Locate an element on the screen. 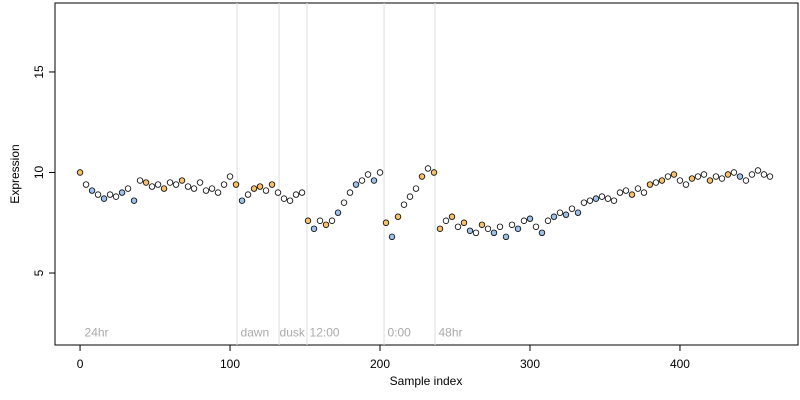 This screenshot has height=400, width=800. x-tick-label: 100 is located at coordinates (230, 364).